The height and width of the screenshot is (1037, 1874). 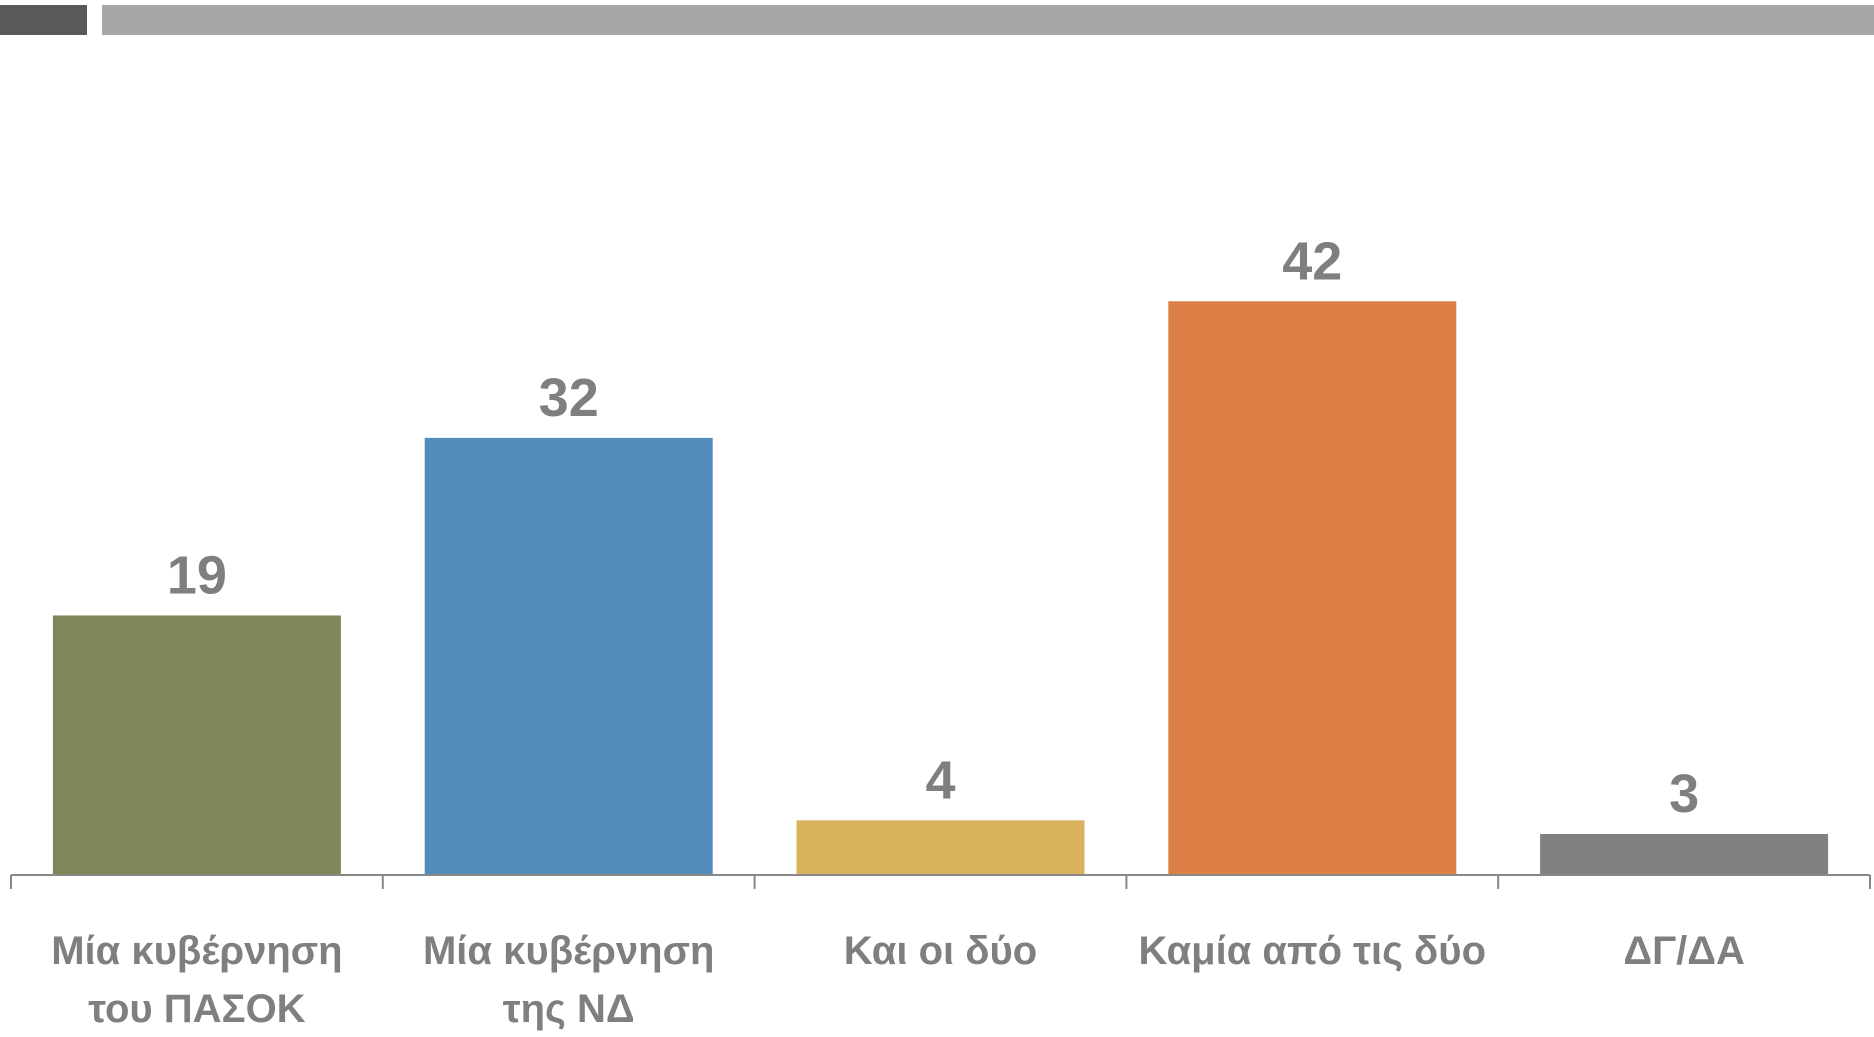 I want to click on data-label: 3, so click(x=1684, y=794).